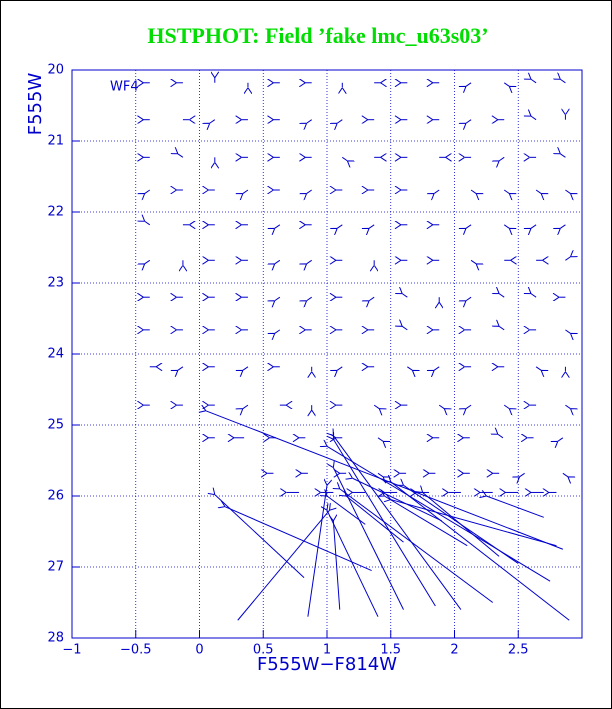 The width and height of the screenshot is (612, 709). I want to click on y-axis-label: F555W, so click(35, 104).